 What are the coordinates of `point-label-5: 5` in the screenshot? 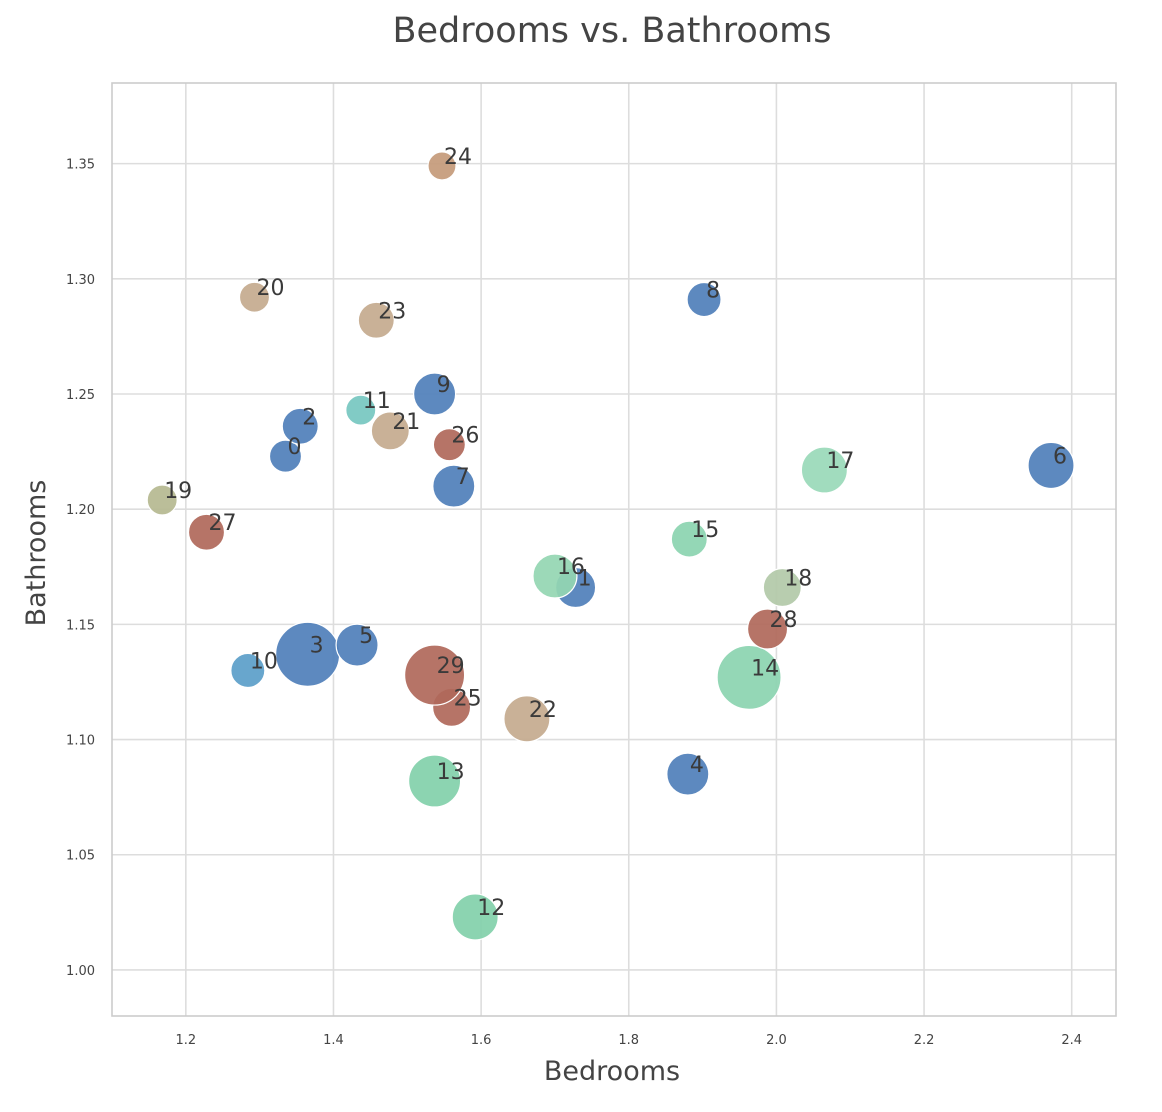 It's located at (366, 636).